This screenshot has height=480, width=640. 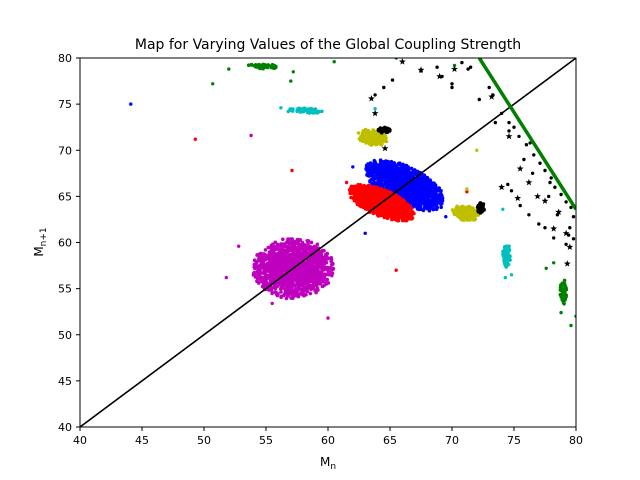 What do you see at coordinates (65, 427) in the screenshot?
I see `y-tick-label: 40` at bounding box center [65, 427].